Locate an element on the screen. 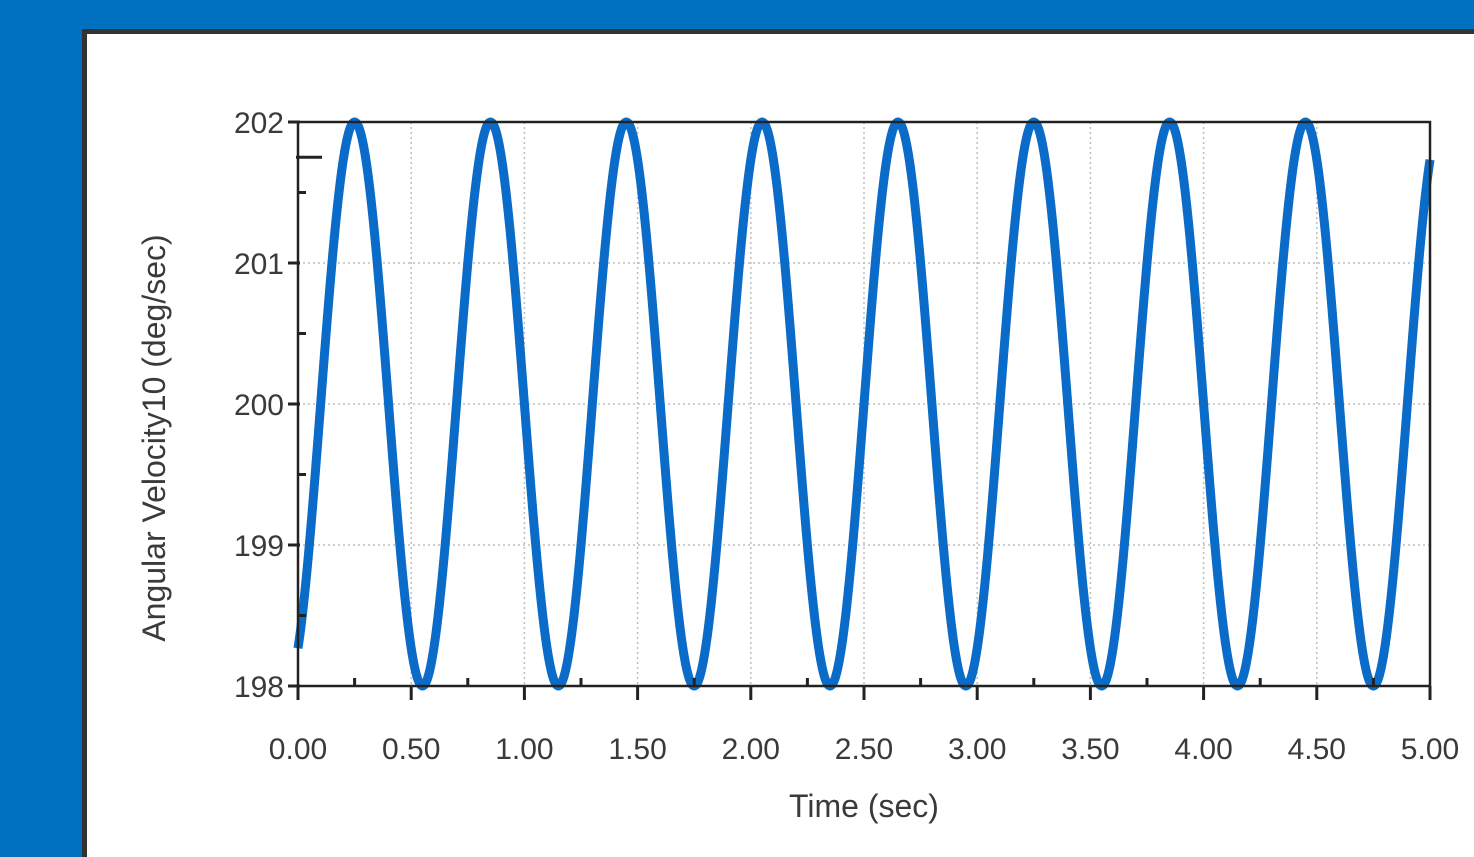  x-tick-label: 0.50 is located at coordinates (411, 749).